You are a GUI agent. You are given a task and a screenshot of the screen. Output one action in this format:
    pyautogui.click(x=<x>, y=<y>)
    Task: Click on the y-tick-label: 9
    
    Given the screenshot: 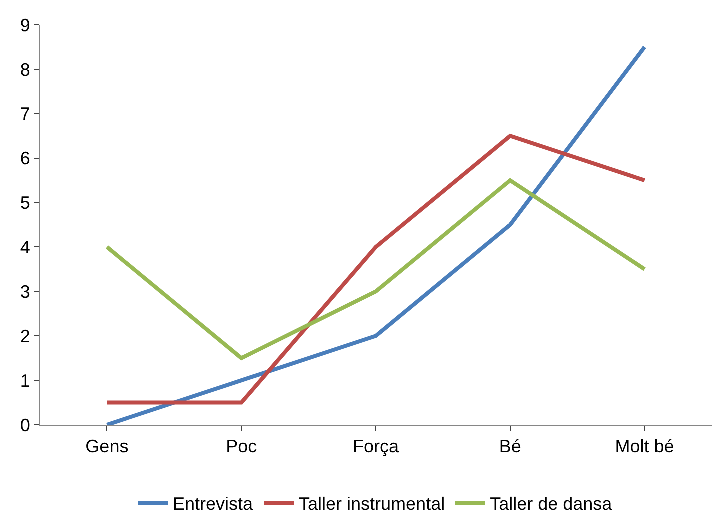 What is the action you would take?
    pyautogui.click(x=25, y=25)
    